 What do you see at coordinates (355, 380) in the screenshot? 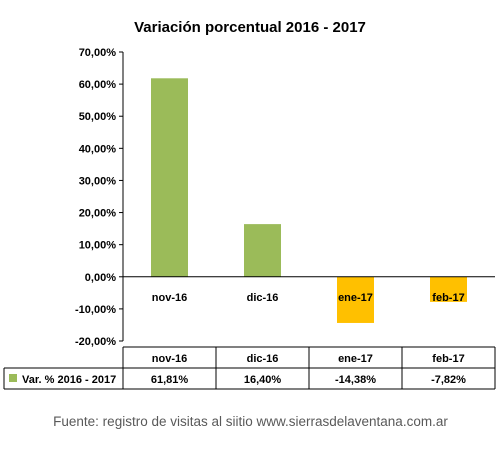
I see `table-value-cell: -14,38%` at bounding box center [355, 380].